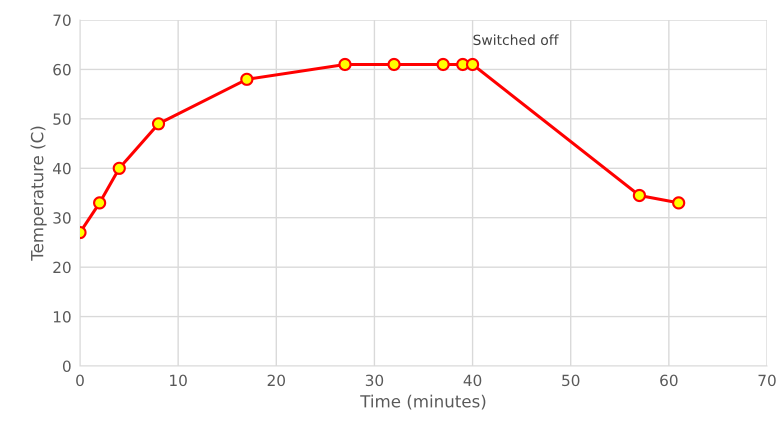 The image size is (780, 434). What do you see at coordinates (62, 70) in the screenshot?
I see `y-tick-label: 60` at bounding box center [62, 70].